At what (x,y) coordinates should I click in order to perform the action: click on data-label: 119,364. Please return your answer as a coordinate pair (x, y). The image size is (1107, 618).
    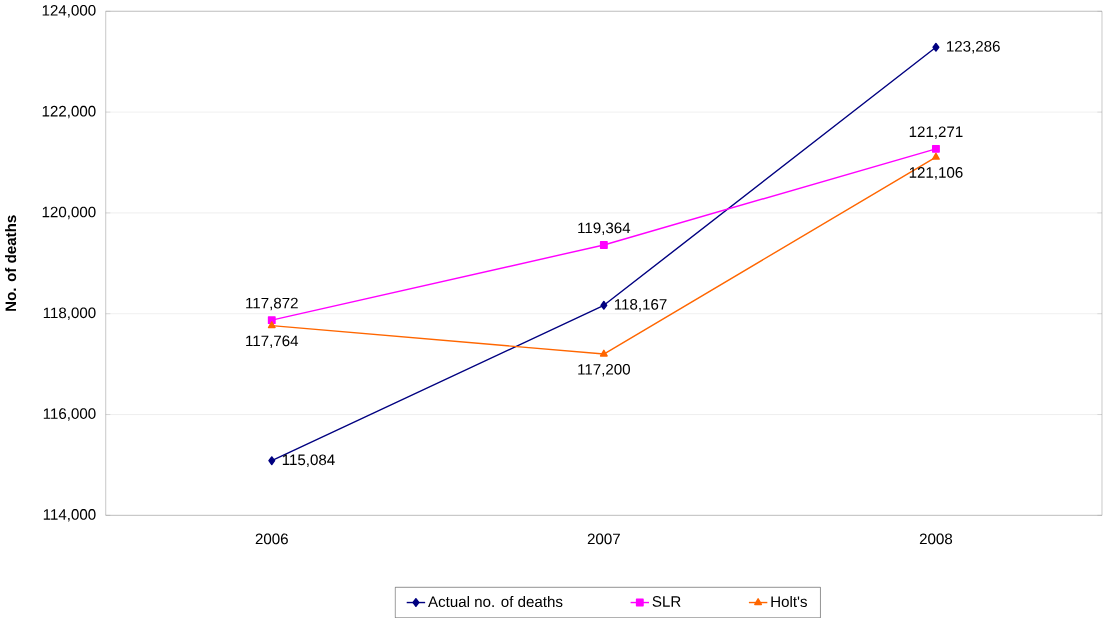
    Looking at the image, I should click on (604, 229).